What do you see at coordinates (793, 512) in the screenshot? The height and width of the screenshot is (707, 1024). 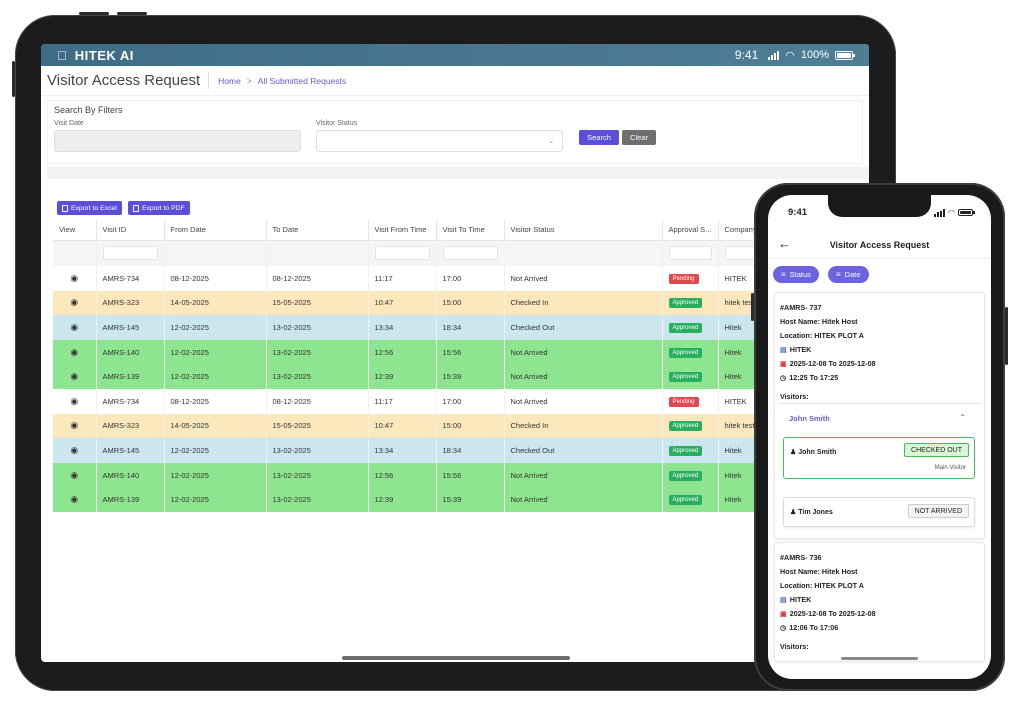 I see `person-icon: ♟` at bounding box center [793, 512].